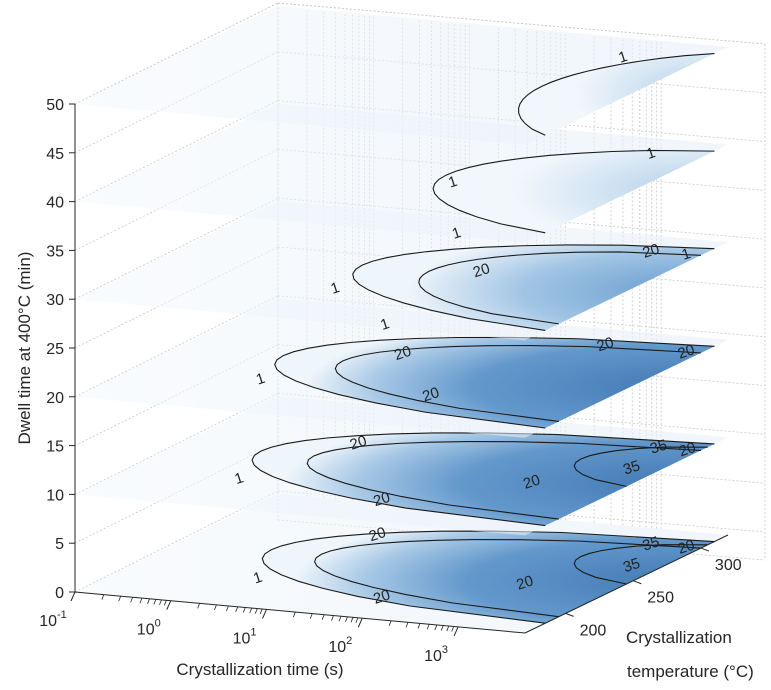  I want to click on y-axis-title: Crystallization temperature (°C), so click(690, 654).